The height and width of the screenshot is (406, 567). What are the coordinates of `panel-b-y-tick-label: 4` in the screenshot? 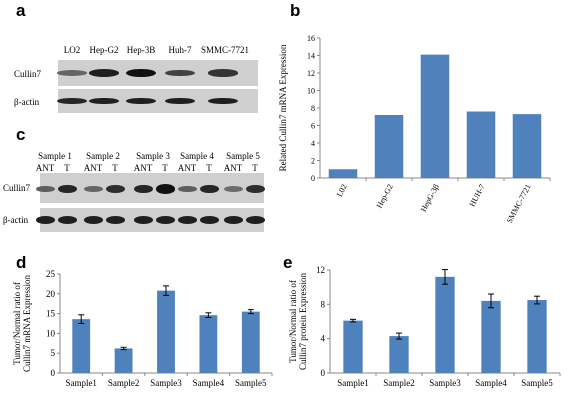 It's located at (313, 143).